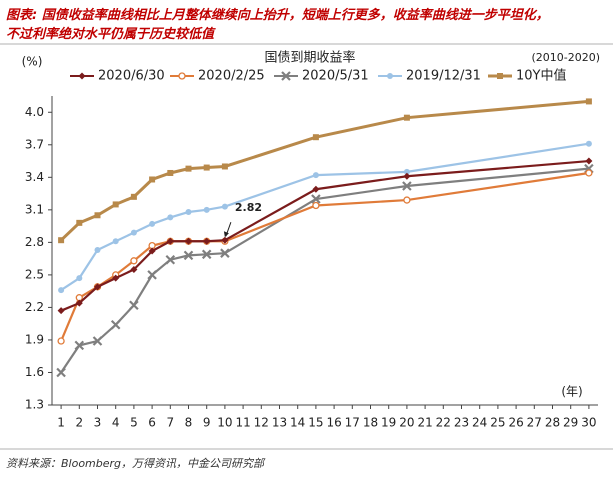 The image size is (613, 482). I want to click on note: (2010-2020), so click(565, 57).